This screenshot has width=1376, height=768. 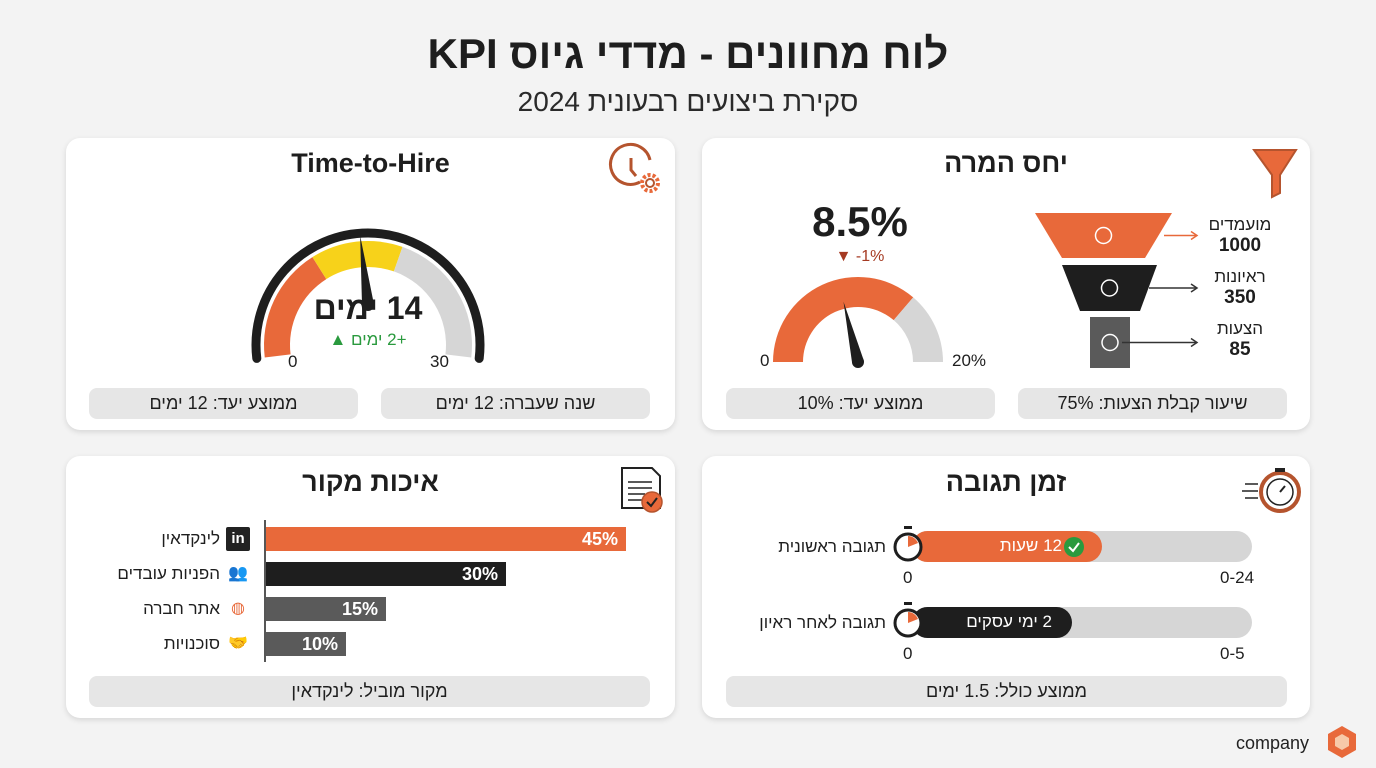 What do you see at coordinates (860, 221) in the screenshot?
I see `conversion-value: 8.5%` at bounding box center [860, 221].